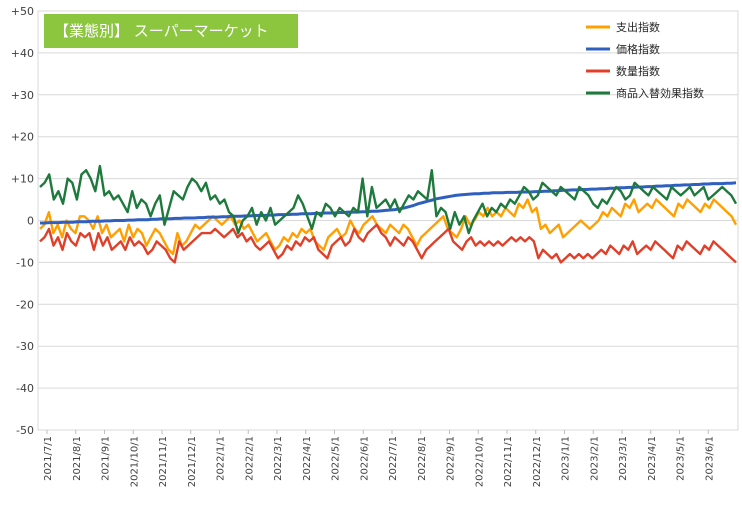 The image size is (742, 510). What do you see at coordinates (336, 458) in the screenshot?
I see `x-tick-label: 2022/5/1` at bounding box center [336, 458].